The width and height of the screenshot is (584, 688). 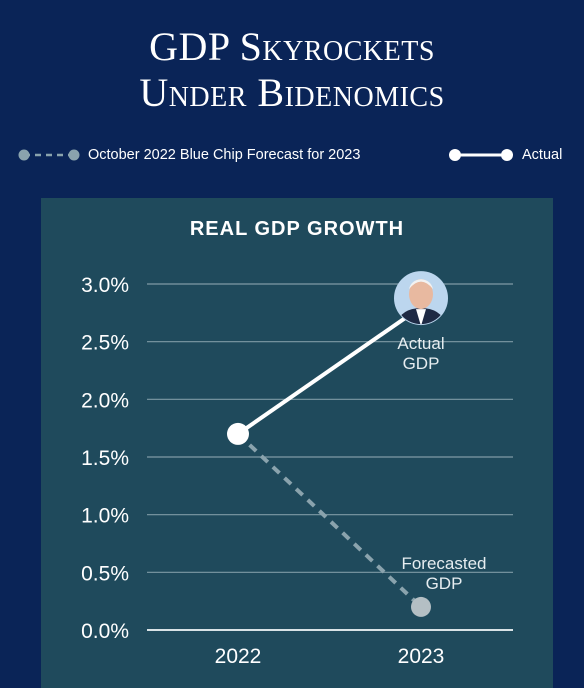 I want to click on dashed-line-legend-icon, so click(x=49, y=155).